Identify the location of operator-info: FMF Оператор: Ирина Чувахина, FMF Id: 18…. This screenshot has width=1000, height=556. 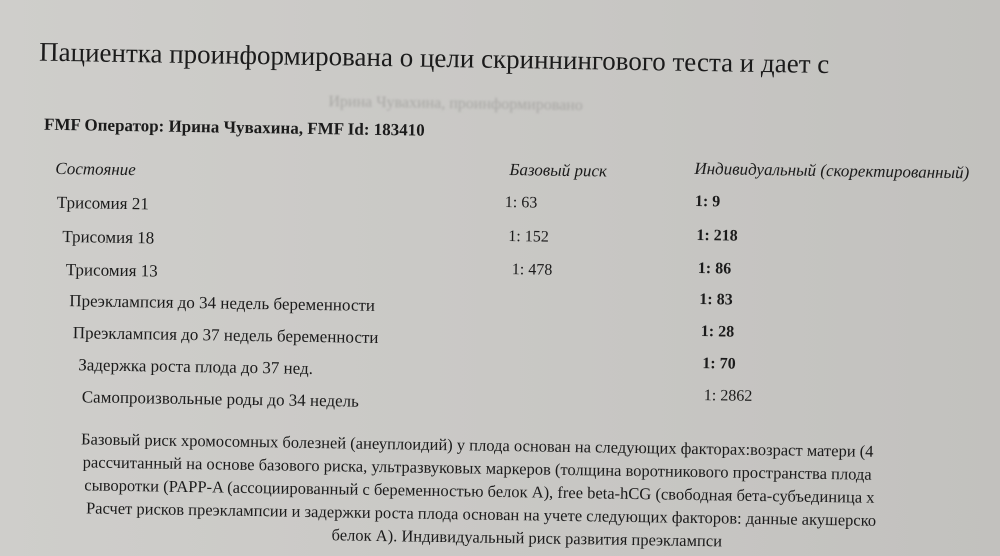
(234, 127).